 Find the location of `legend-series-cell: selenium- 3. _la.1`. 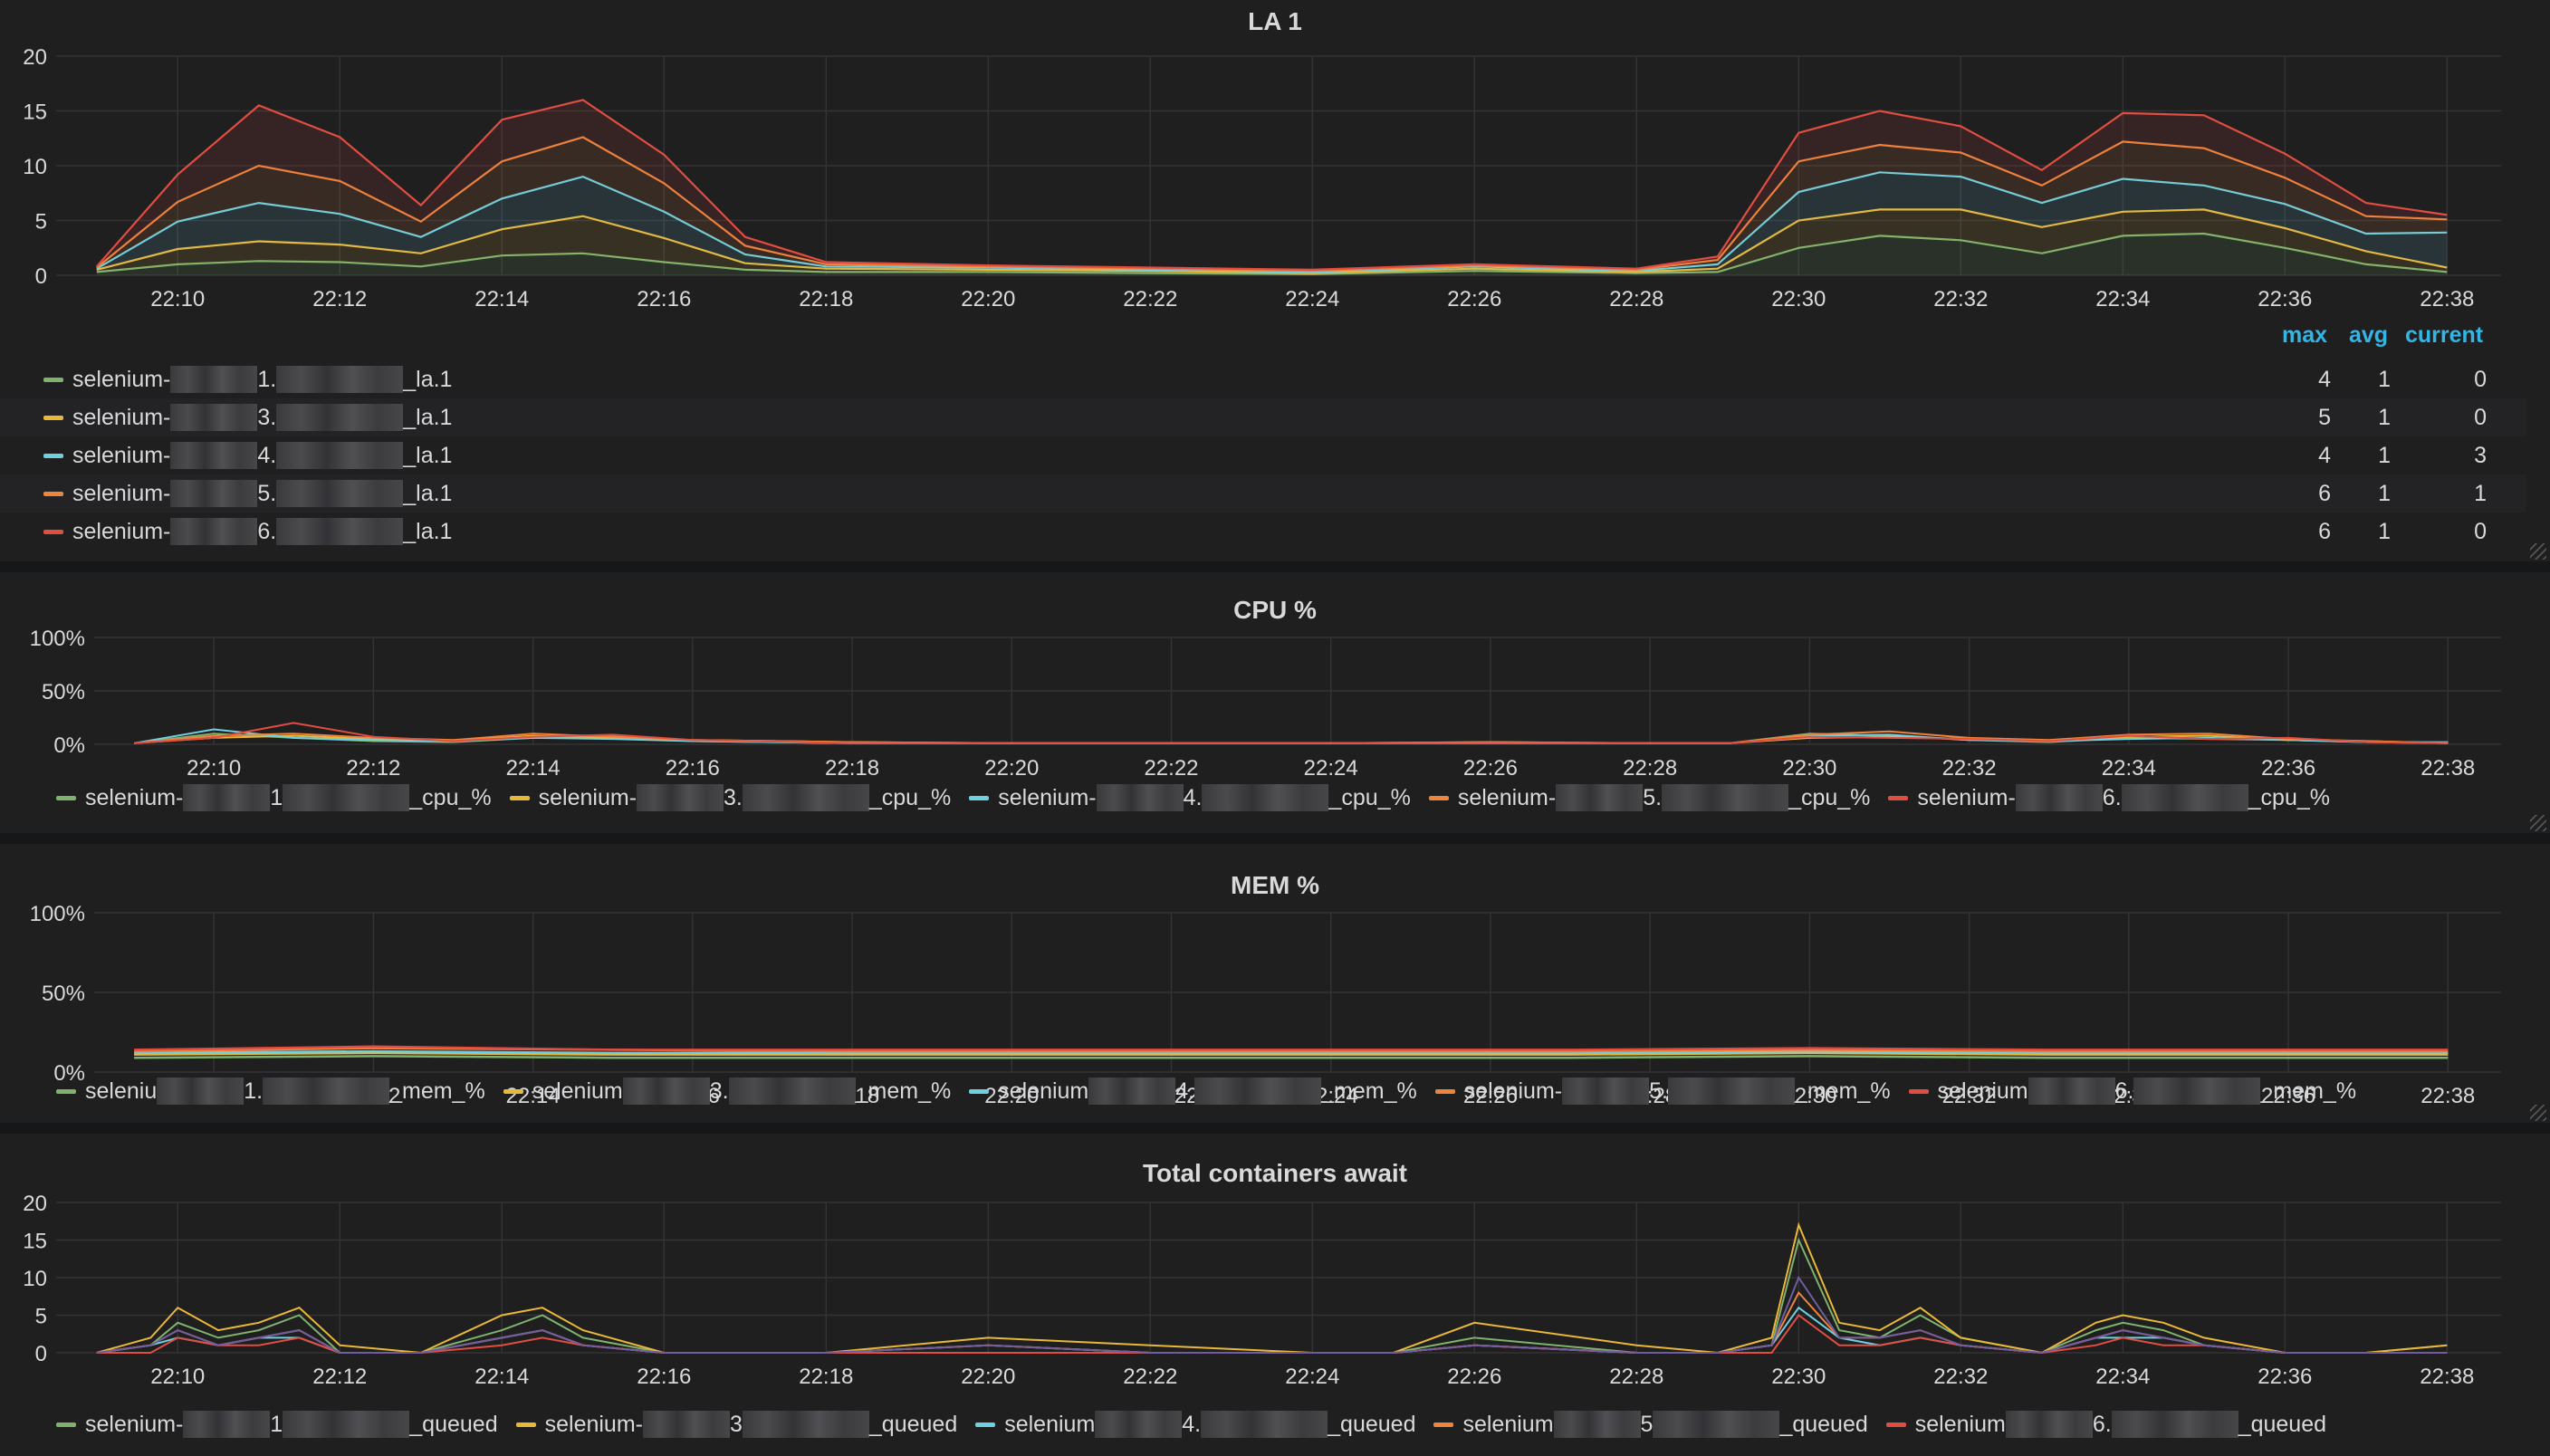

legend-series-cell: selenium- 3. _la.1 is located at coordinates (247, 417).